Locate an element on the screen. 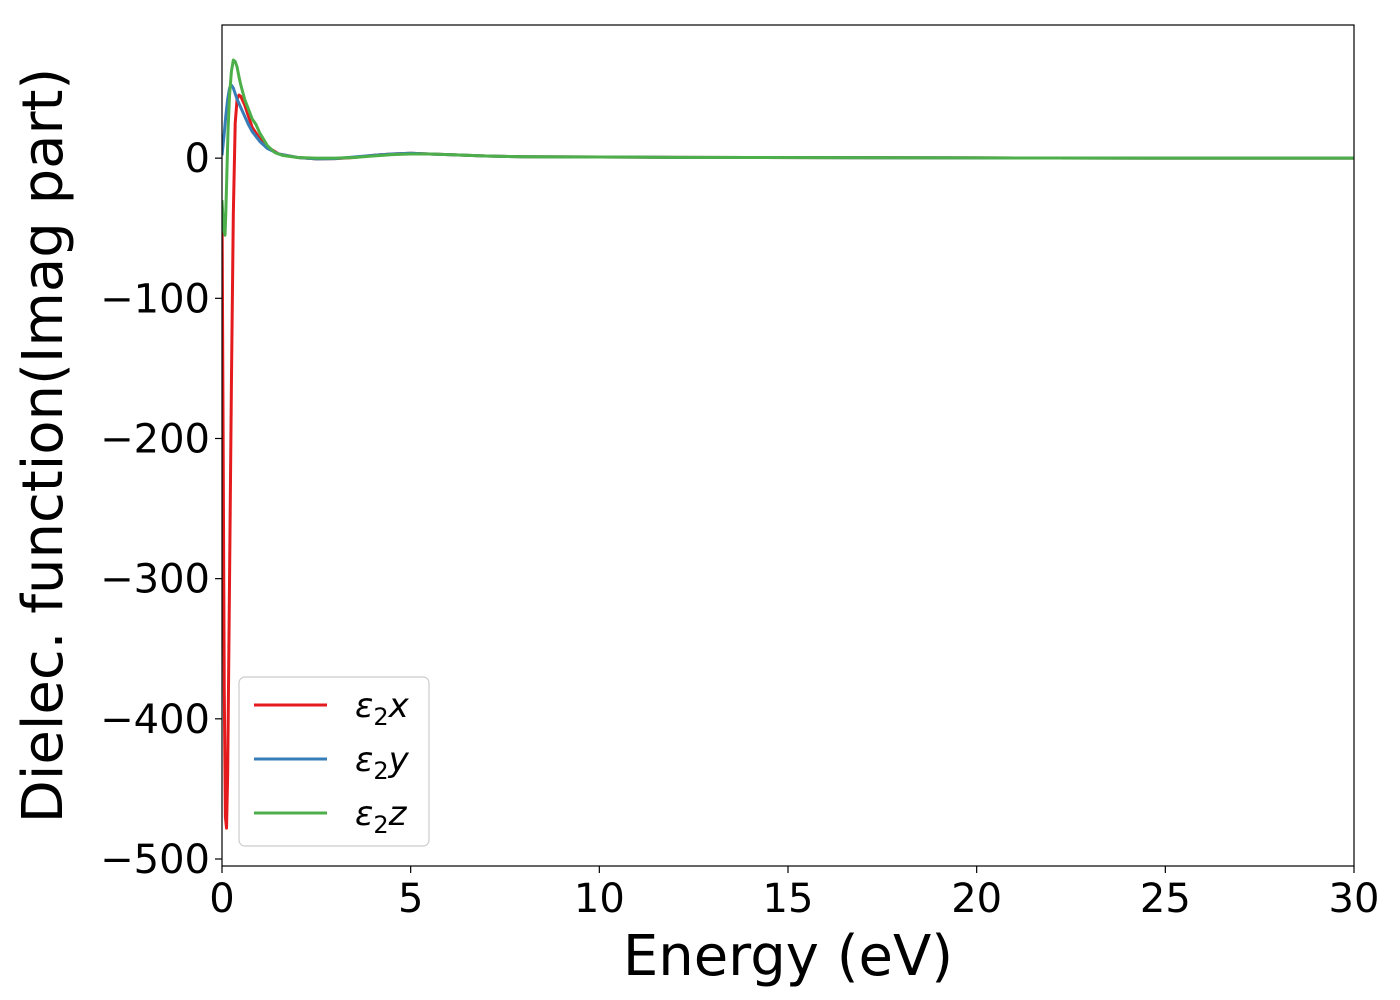 This screenshot has width=1400, height=1000. legend-label-z: ε2z is located at coordinates (381, 816).